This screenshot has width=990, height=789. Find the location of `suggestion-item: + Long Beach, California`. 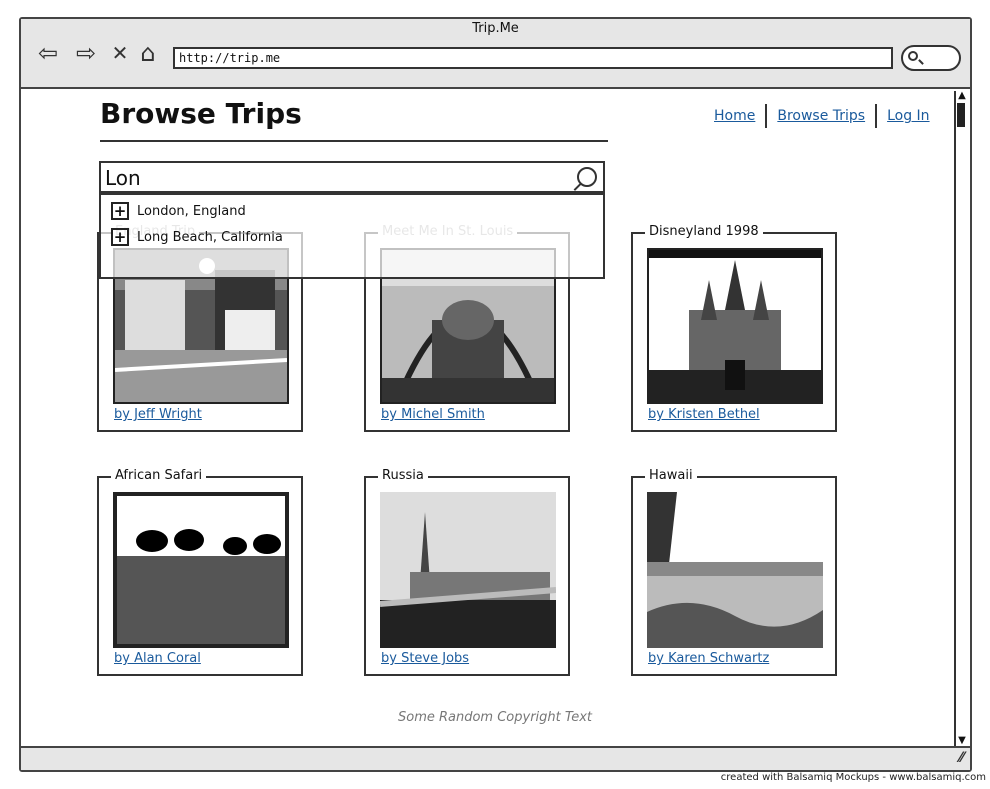

suggestion-item: + Long Beach, California is located at coordinates (197, 237).